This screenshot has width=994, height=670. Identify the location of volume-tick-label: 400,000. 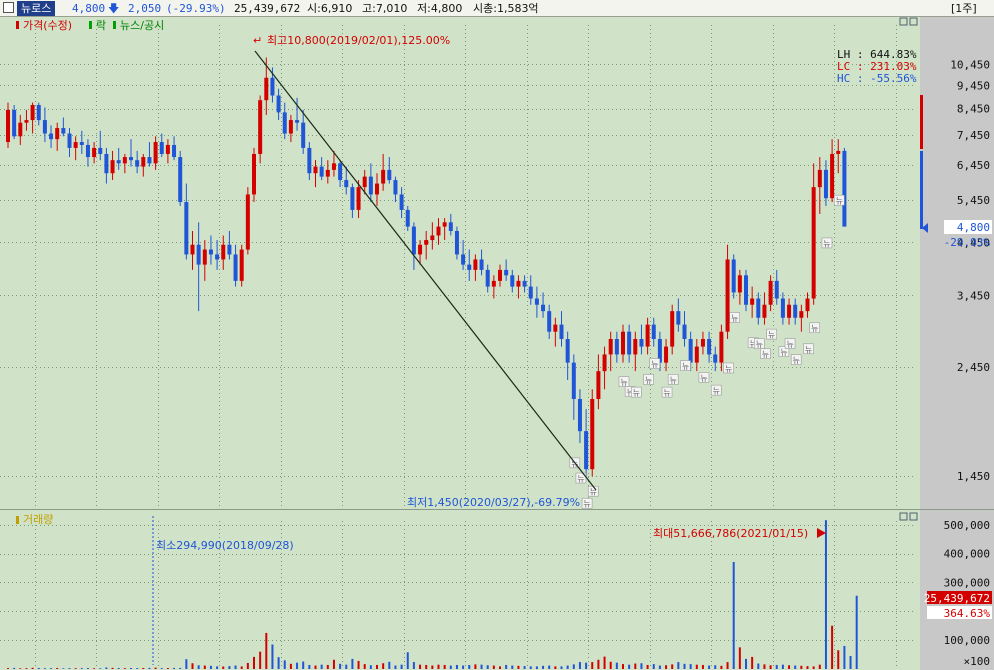
(967, 554).